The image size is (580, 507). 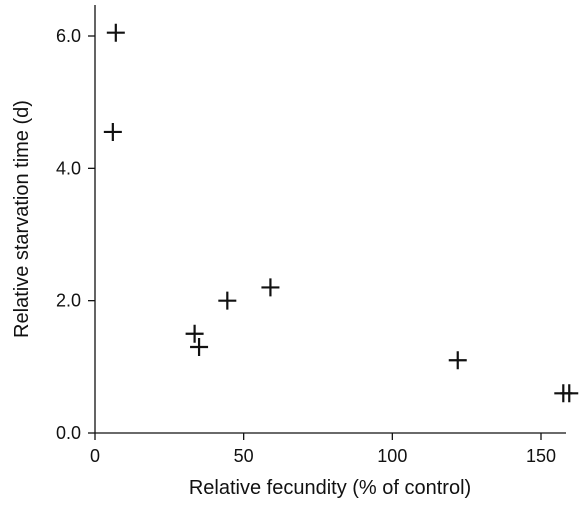 I want to click on y-axis-title: Relative starvation time (d), so click(x=22, y=219).